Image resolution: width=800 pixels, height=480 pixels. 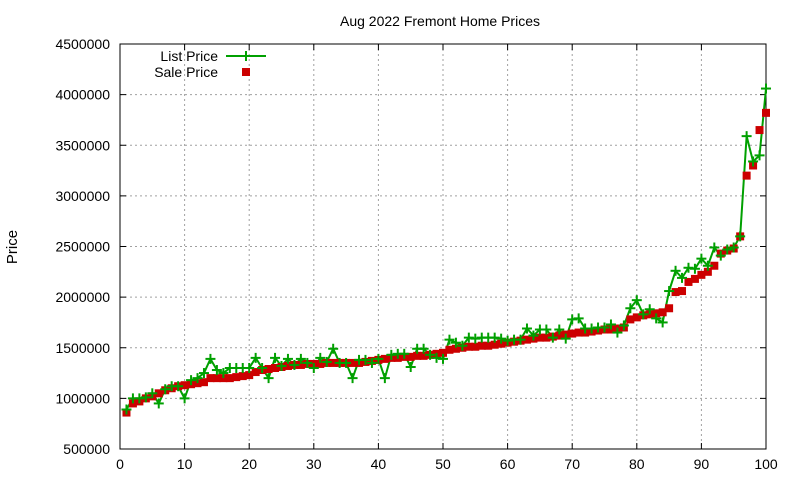 I want to click on x-tick-label: 20, so click(x=249, y=464).